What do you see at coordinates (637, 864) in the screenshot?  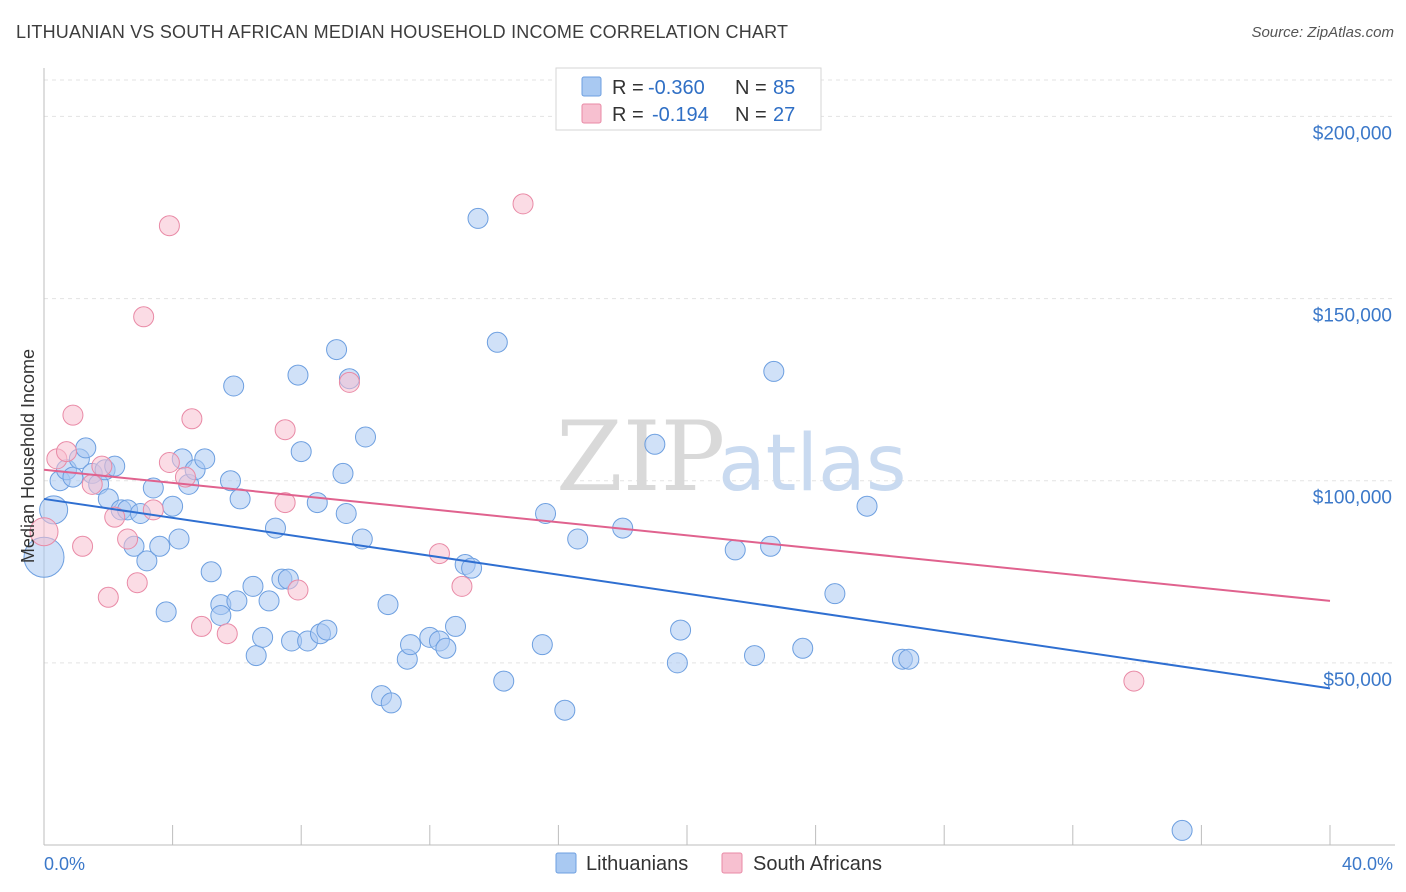 I see `series-legend-lithuanians: Lithuanians` at bounding box center [637, 864].